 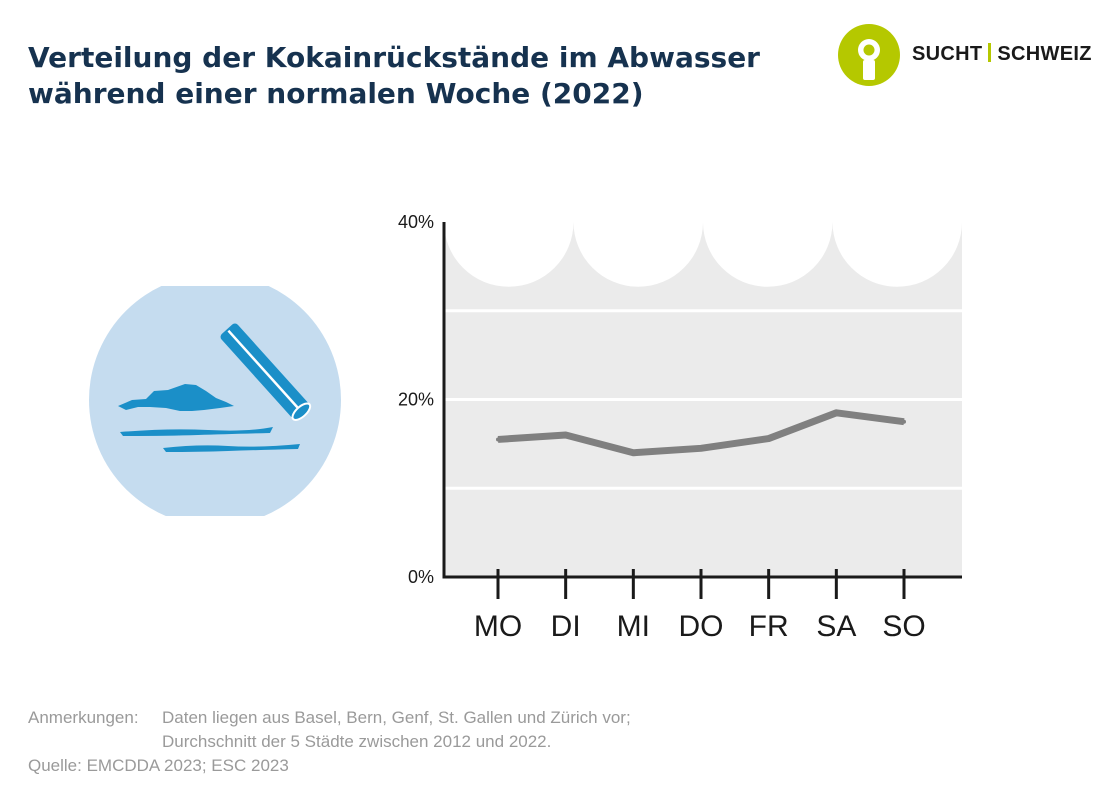 I want to click on x-tick-labels: MO DI MI DO FR SA SO, so click(x=700, y=626).